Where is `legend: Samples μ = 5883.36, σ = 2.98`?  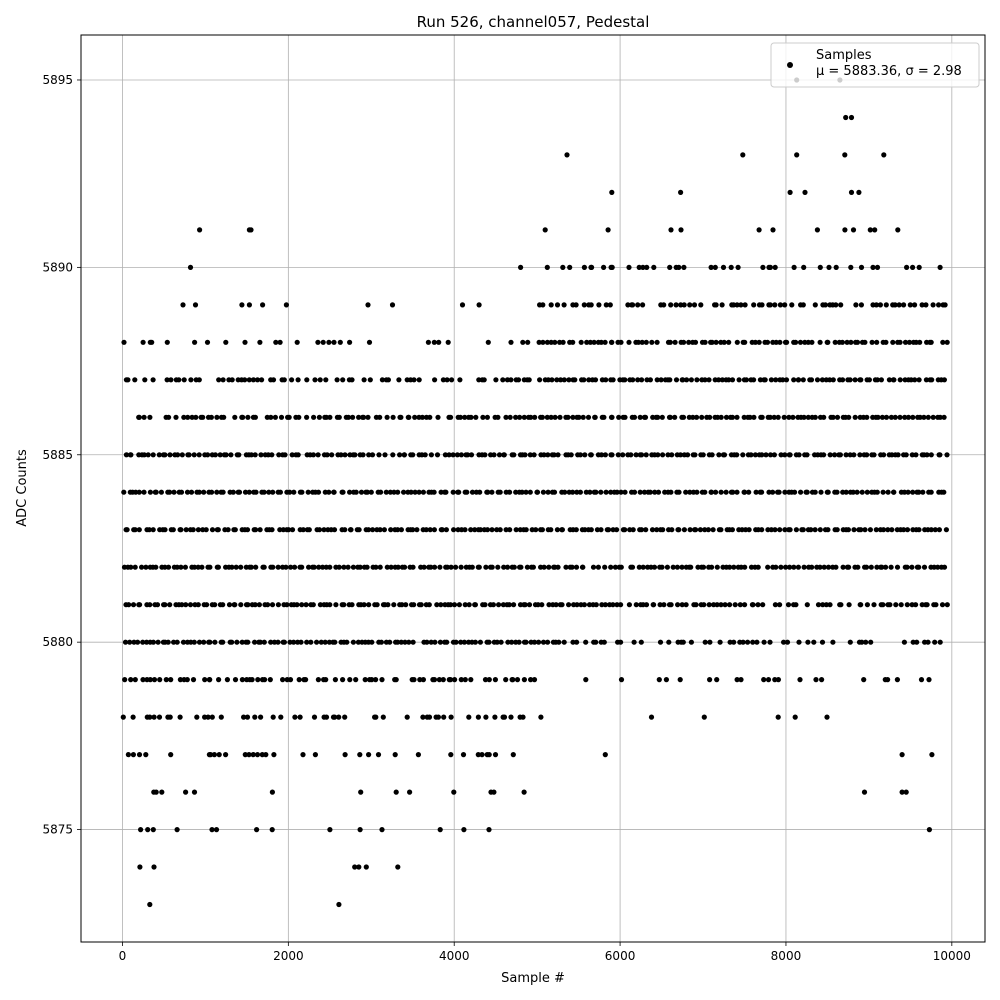
legend: Samples μ = 5883.36, σ = 2.98 is located at coordinates (875, 65).